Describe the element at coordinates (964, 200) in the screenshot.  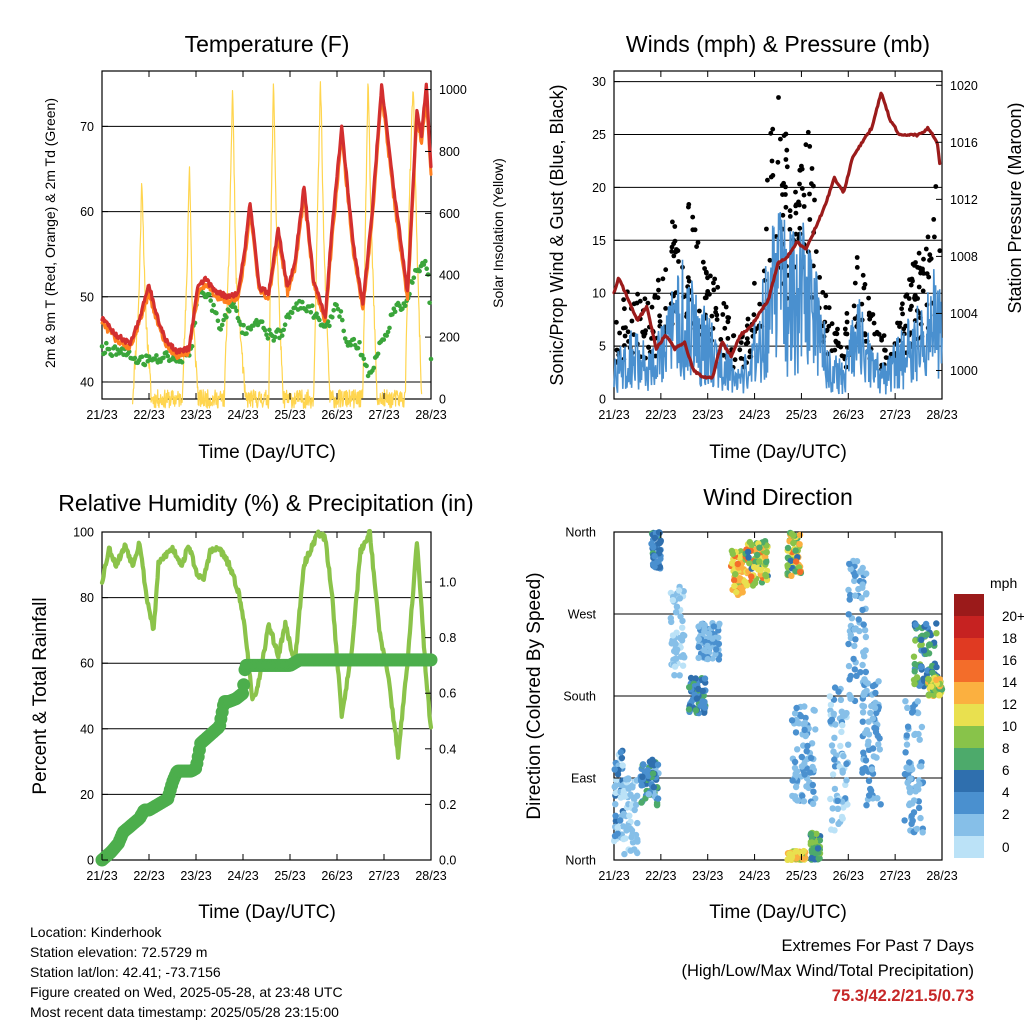
I see `winds-y2-tick-label: 1012` at that location.